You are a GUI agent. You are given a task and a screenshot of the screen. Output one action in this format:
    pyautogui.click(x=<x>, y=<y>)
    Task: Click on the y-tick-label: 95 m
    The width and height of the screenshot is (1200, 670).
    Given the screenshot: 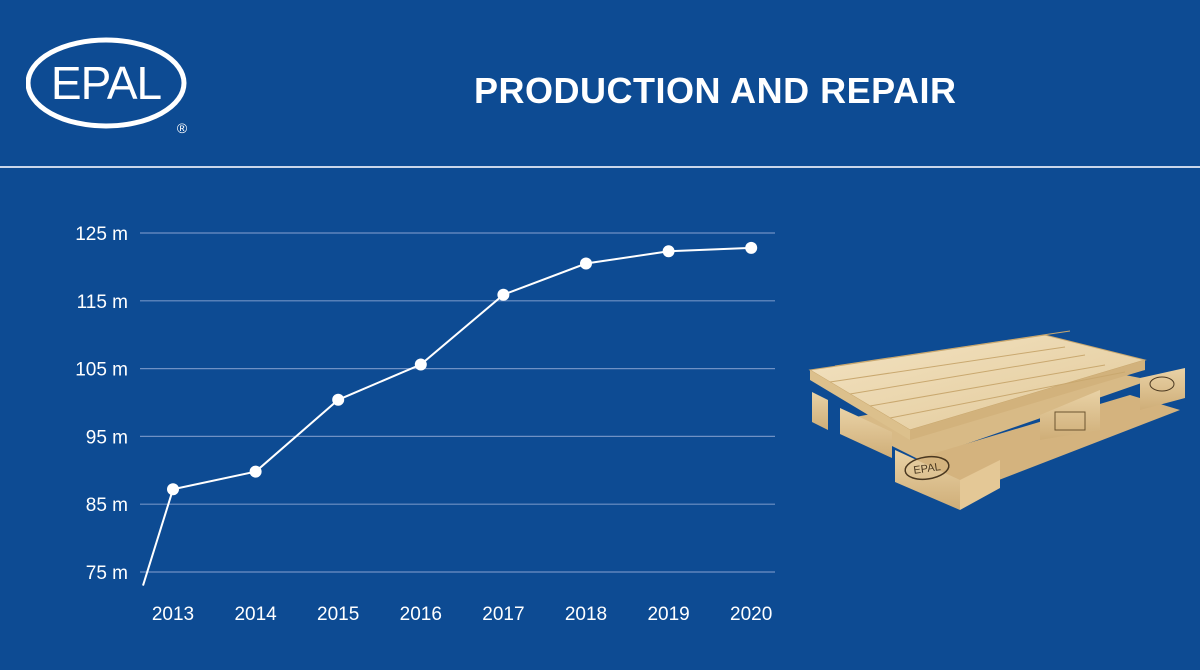 What is the action you would take?
    pyautogui.click(x=107, y=437)
    